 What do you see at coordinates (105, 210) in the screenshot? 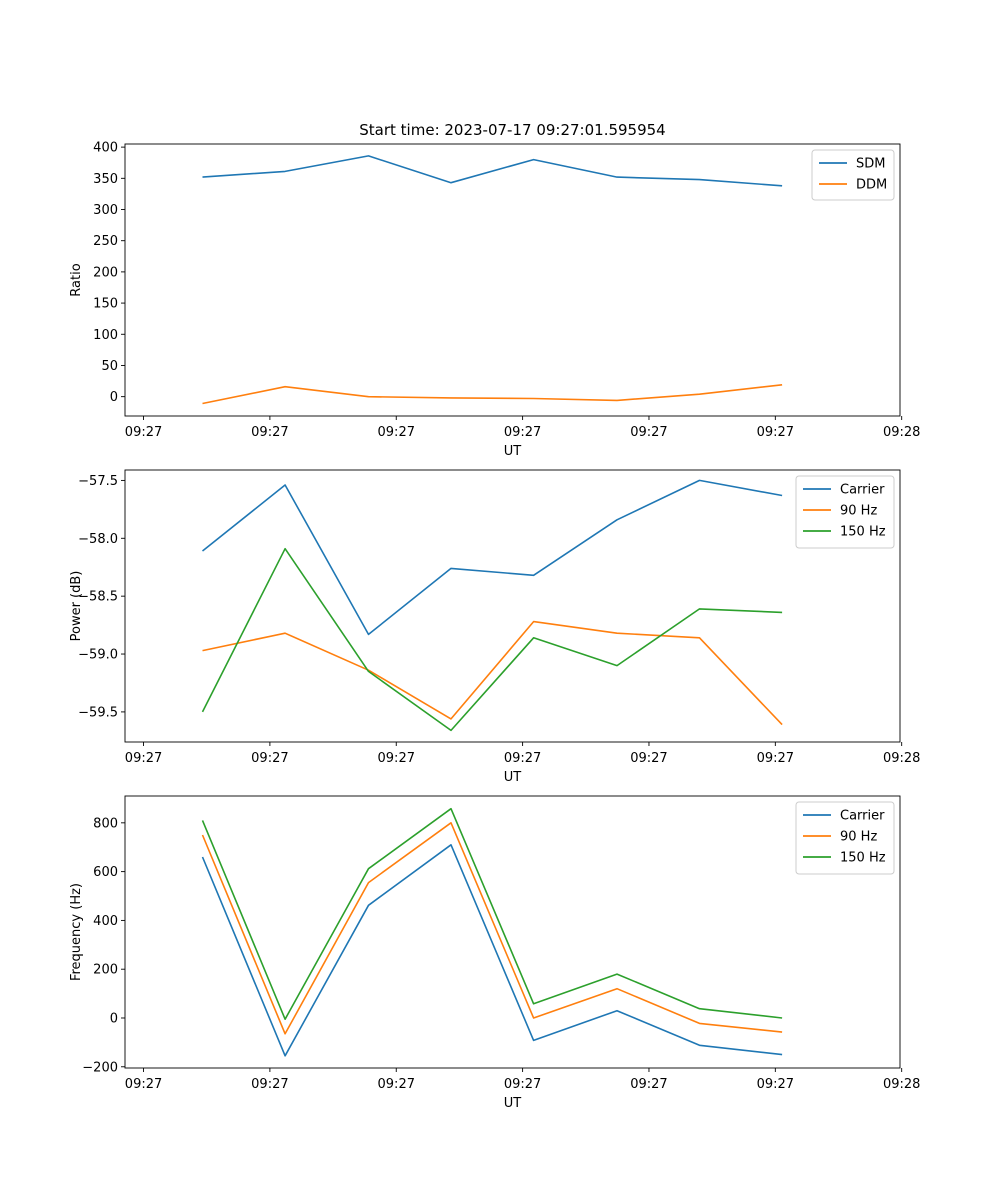
I see `y-tick-label: 300` at bounding box center [105, 210].